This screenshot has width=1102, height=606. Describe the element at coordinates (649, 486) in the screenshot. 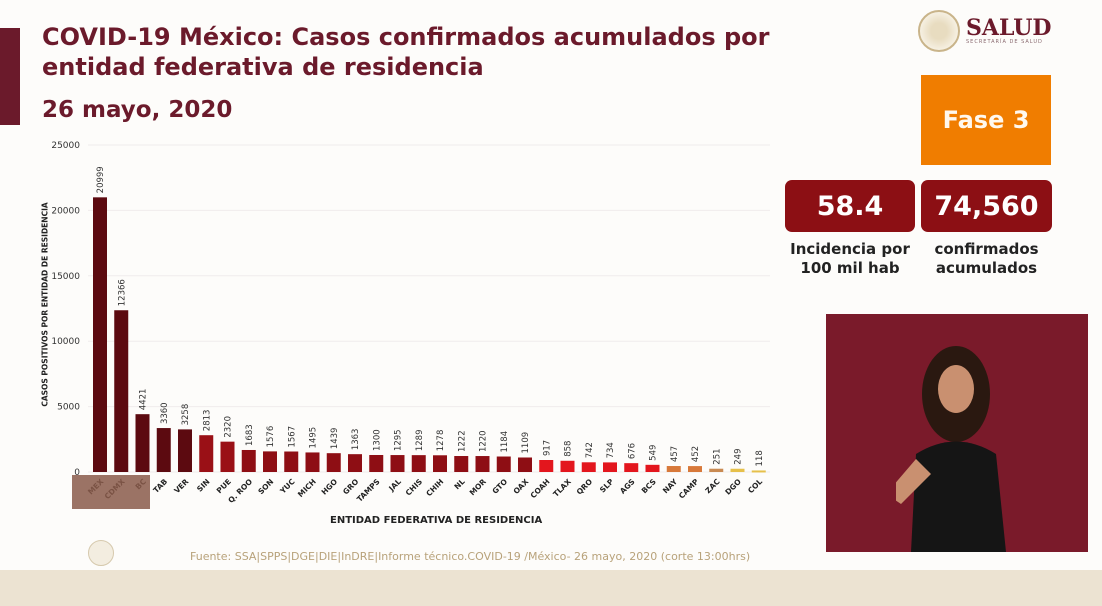

I see `x-tick-label: BCS` at that location.